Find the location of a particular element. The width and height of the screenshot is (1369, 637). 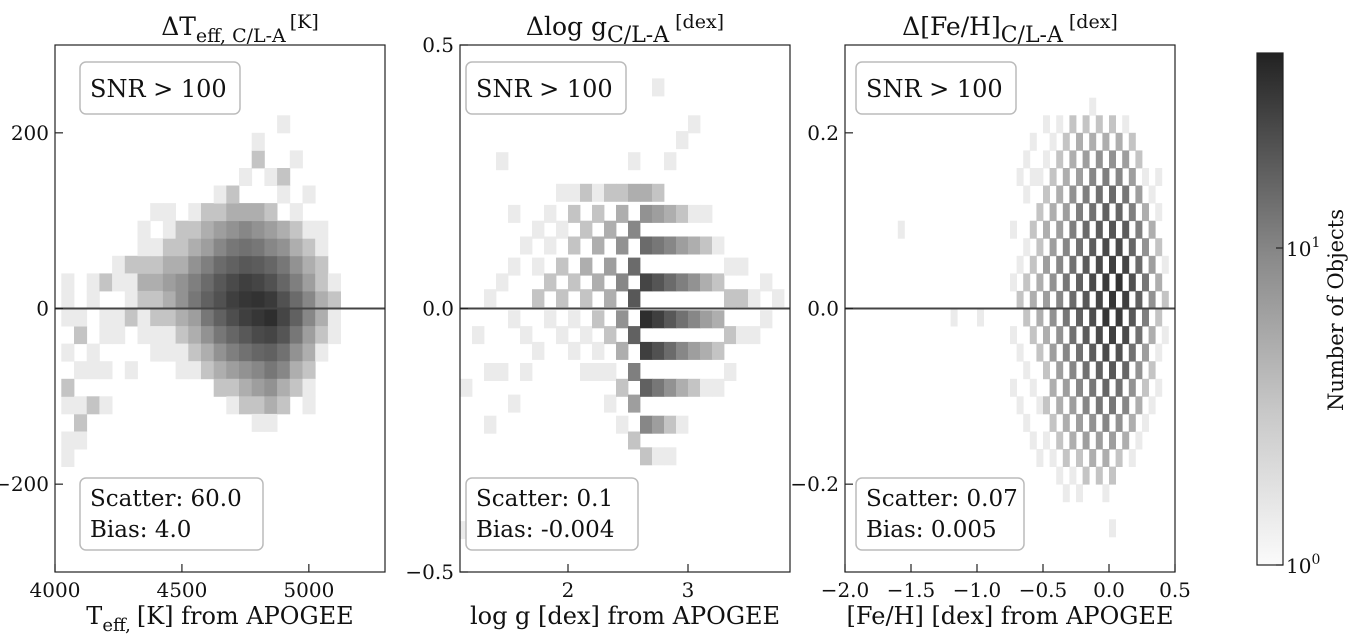

panel-title-feh: Δ[Fe/H]C/L-A[dex] is located at coordinates (1010, 29).